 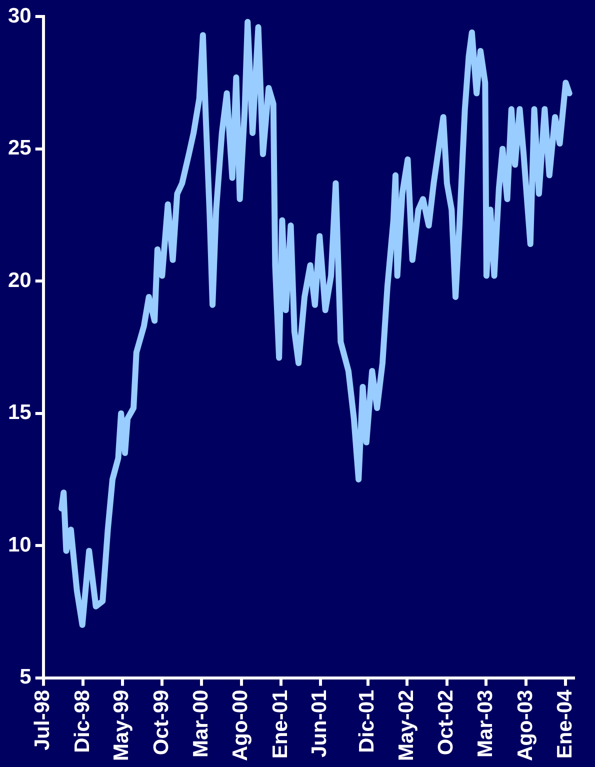 What do you see at coordinates (565, 724) in the screenshot?
I see `x-tick-label: Ene-04` at bounding box center [565, 724].